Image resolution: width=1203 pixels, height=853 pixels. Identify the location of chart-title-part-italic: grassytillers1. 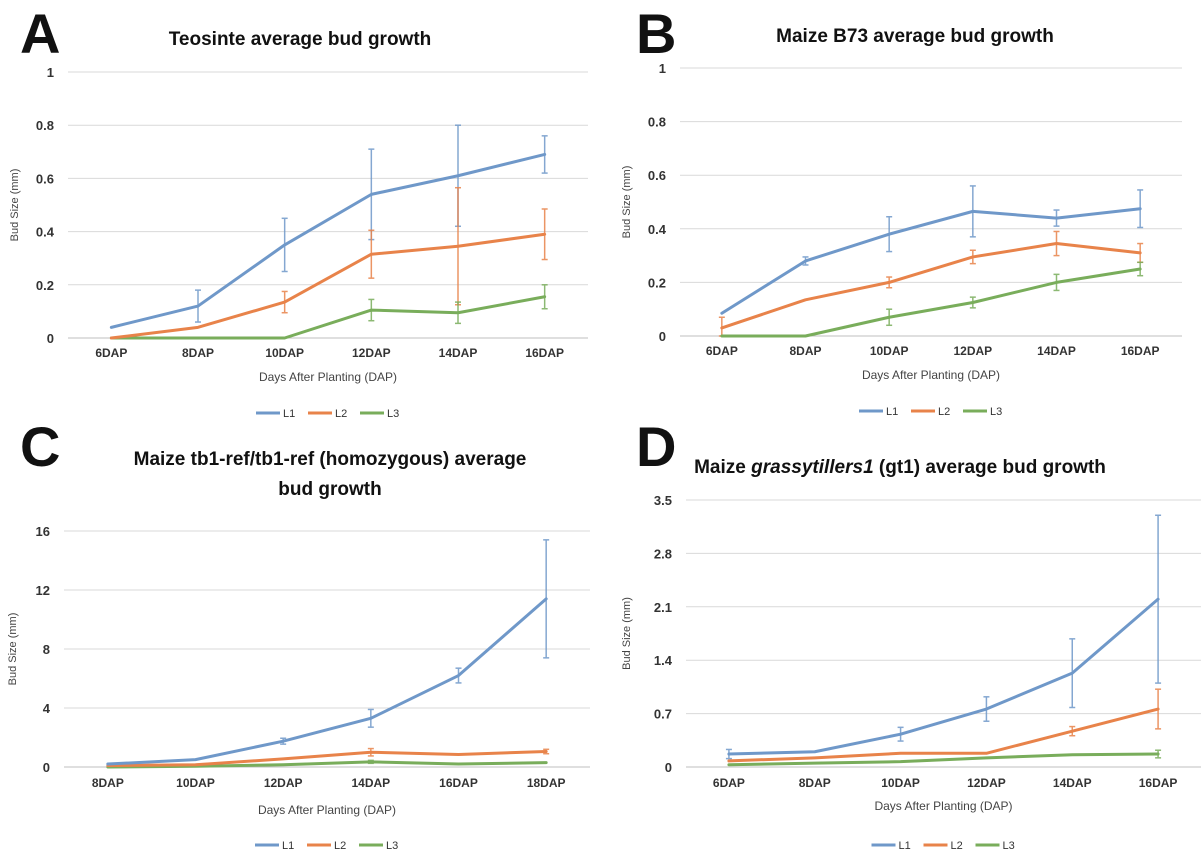
(812, 467).